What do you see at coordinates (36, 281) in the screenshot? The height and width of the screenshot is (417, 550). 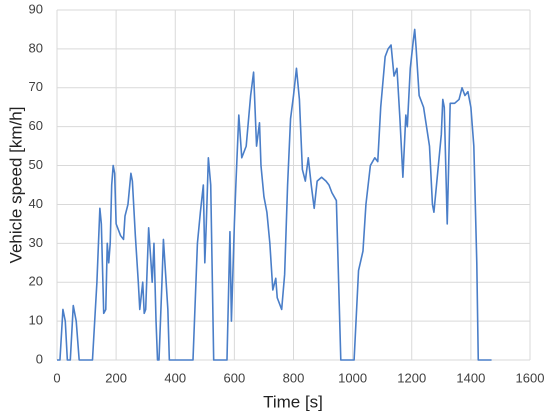 I see `y-tick-label: 20` at bounding box center [36, 281].